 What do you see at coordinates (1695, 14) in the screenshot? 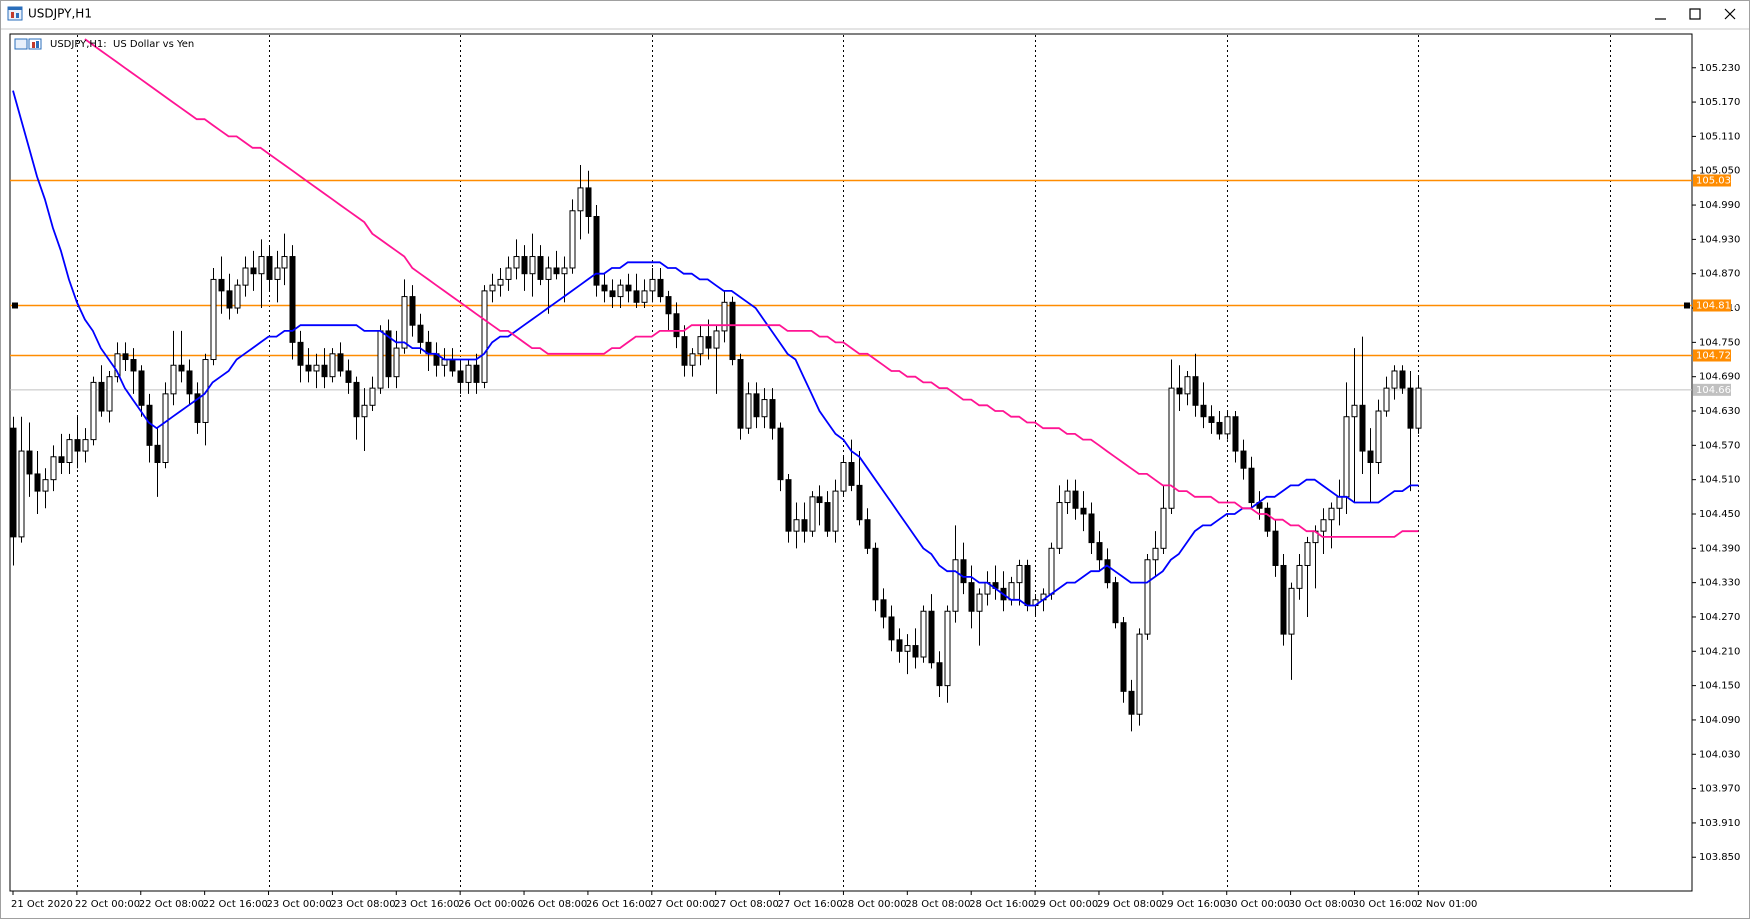
I see `maximize-button` at bounding box center [1695, 14].